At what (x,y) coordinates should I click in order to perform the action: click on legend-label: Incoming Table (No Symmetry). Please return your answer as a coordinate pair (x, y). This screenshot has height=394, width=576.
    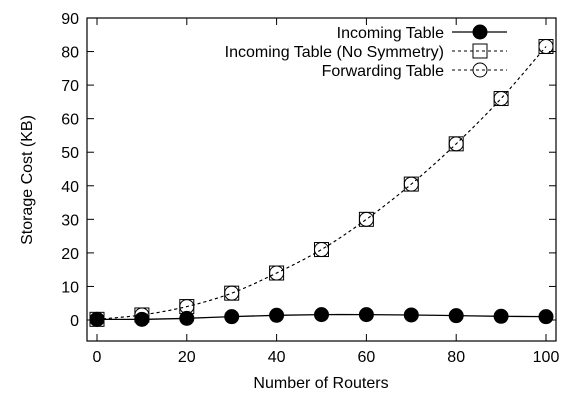
    Looking at the image, I should click on (334, 52).